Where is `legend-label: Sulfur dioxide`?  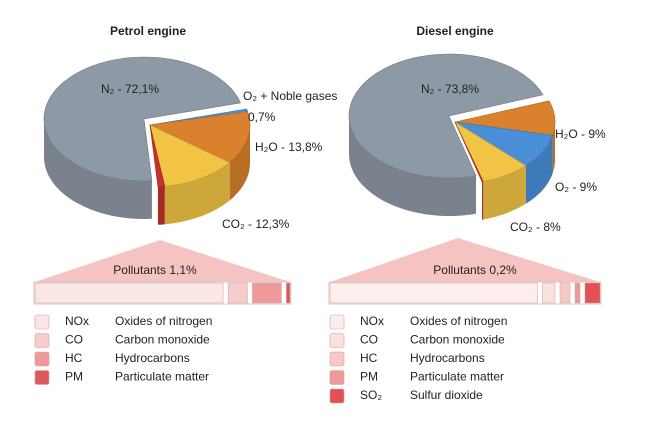 legend-label: Sulfur dioxide is located at coordinates (446, 395).